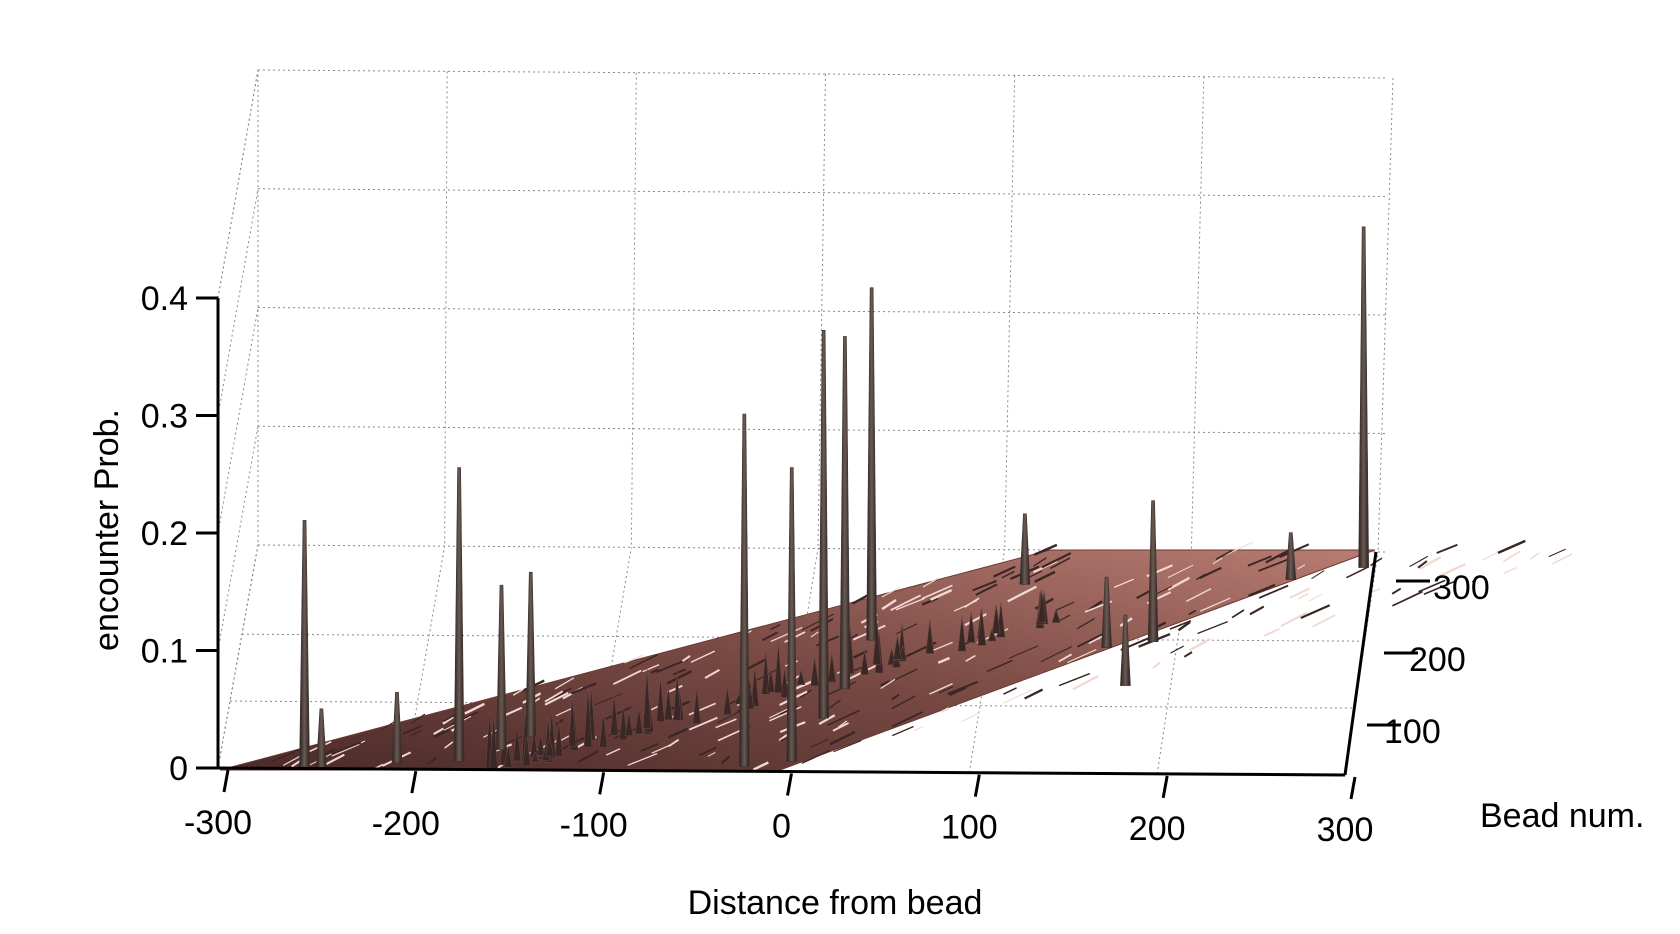 This screenshot has height=934, width=1680. I want to click on grid-line-horizontal, so click(823, 311).